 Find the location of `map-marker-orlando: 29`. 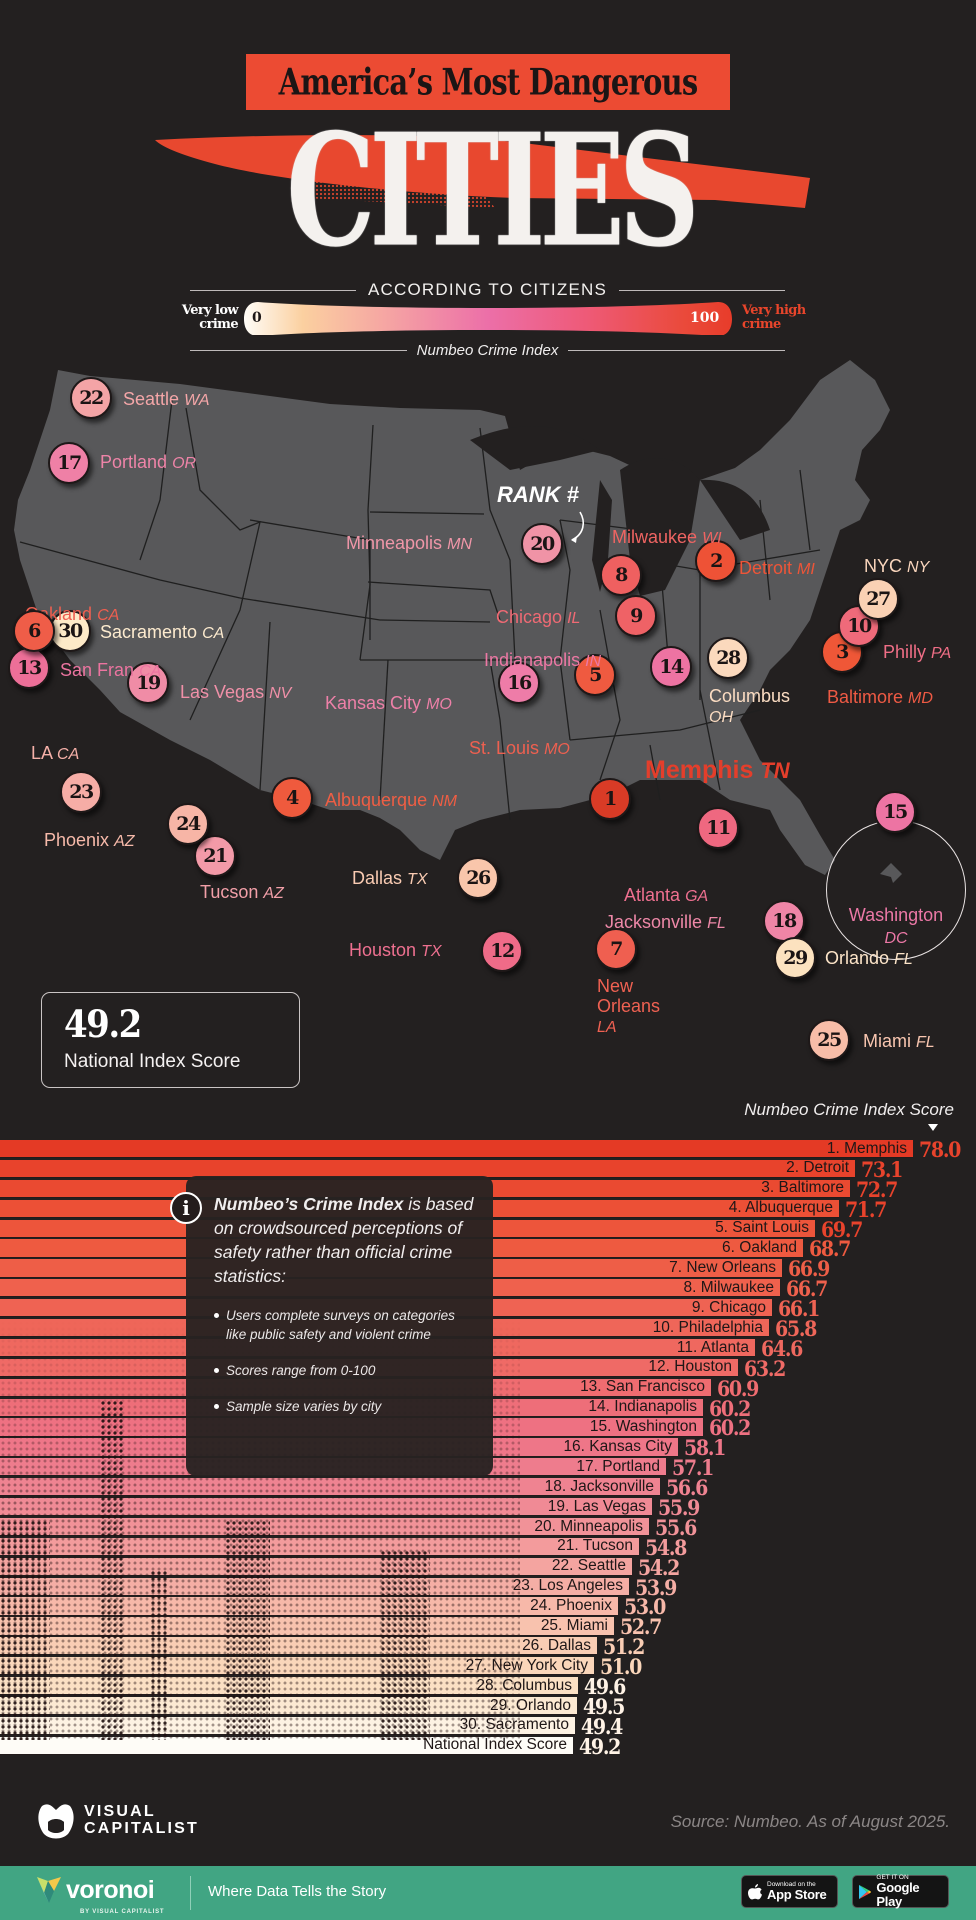

map-marker-orlando: 29 is located at coordinates (795, 958).